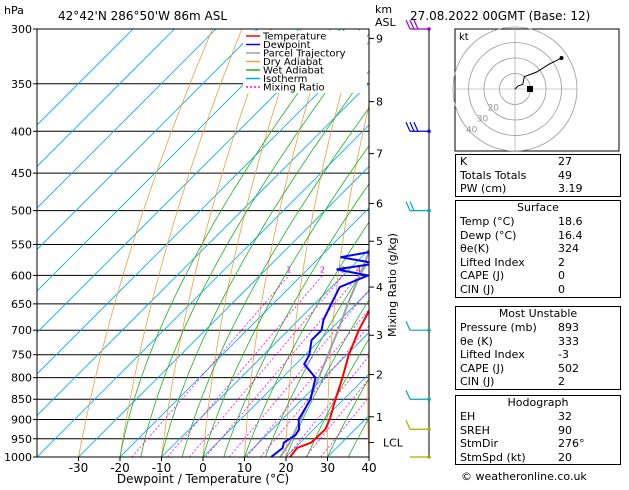 The image size is (629, 490). What do you see at coordinates (587, 328) in the screenshot?
I see `mu-value: 893` at bounding box center [587, 328].